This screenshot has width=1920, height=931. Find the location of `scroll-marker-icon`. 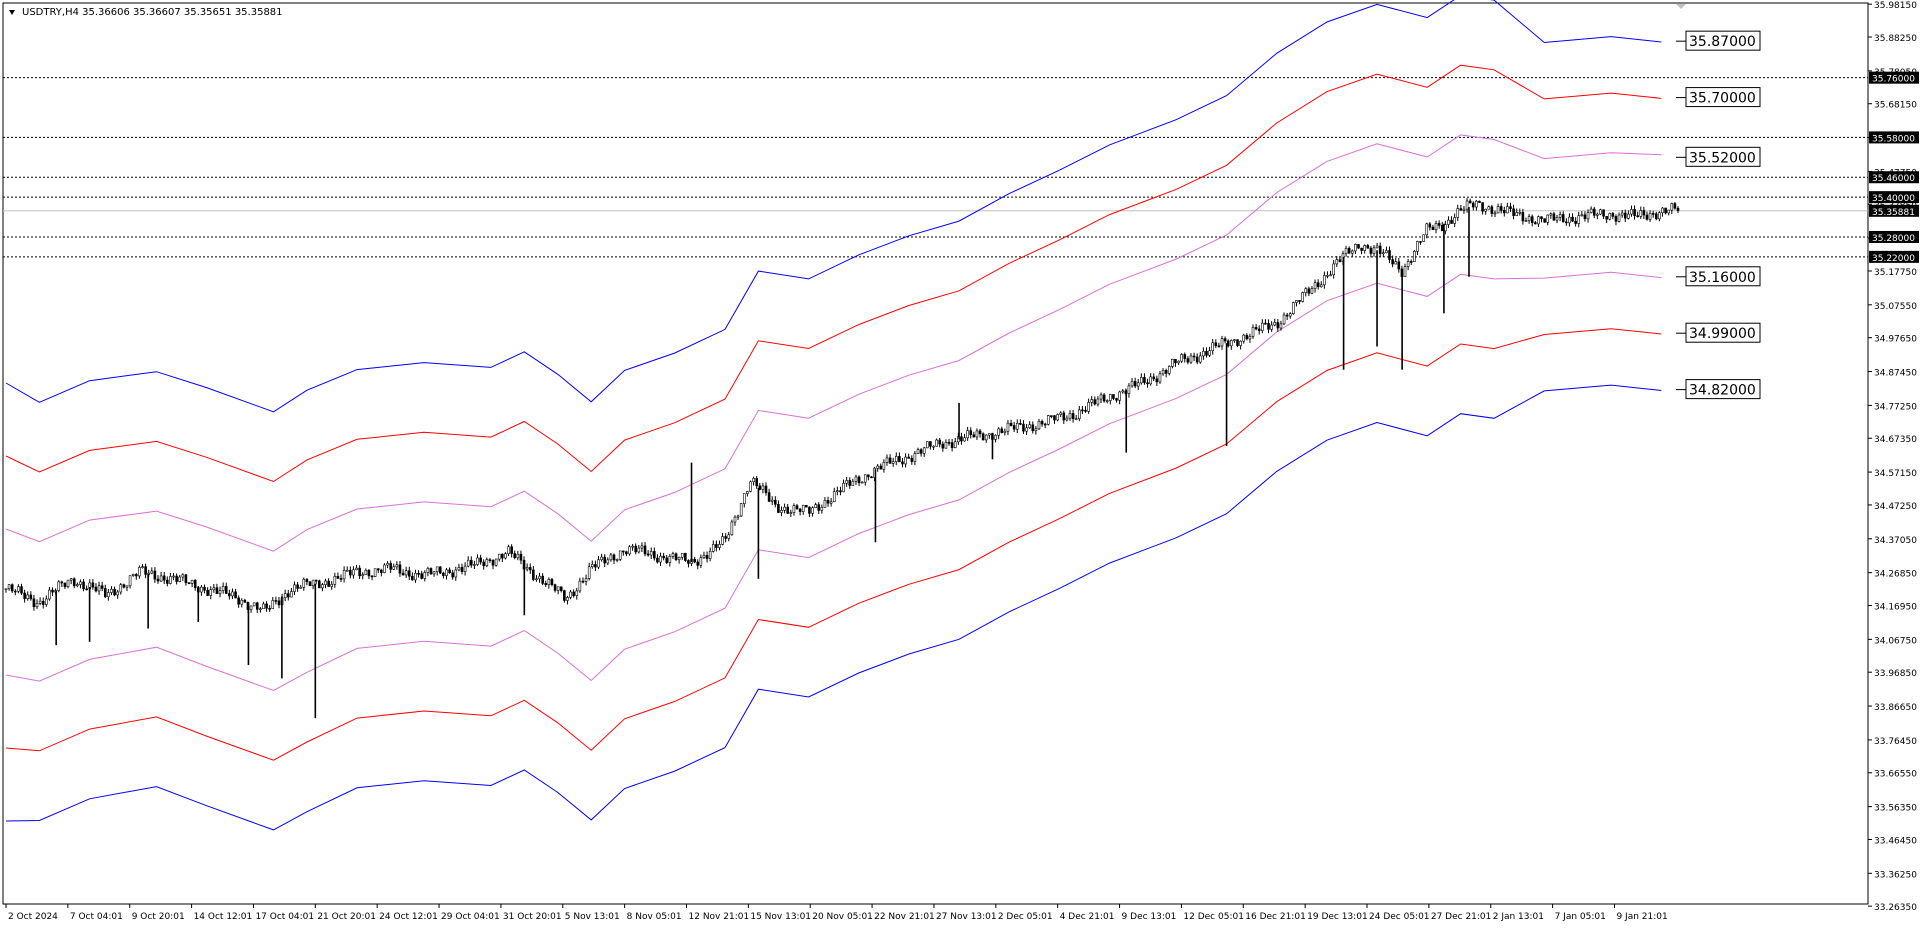

scroll-marker-icon is located at coordinates (1681, 6).